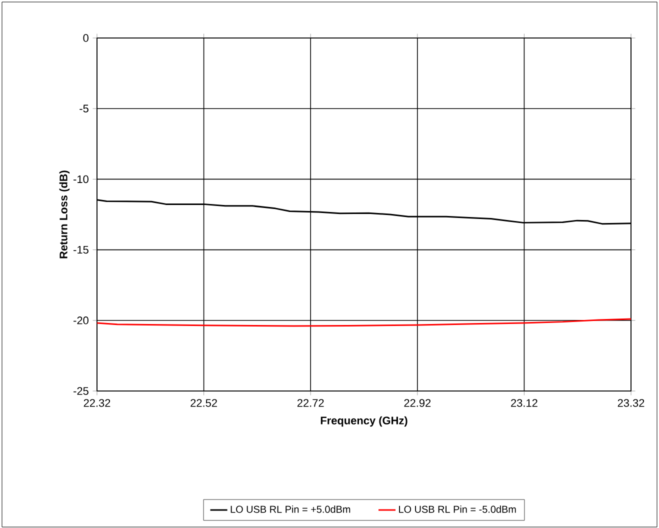  Describe the element at coordinates (364, 322) in the screenshot. I see `line-series` at that location.